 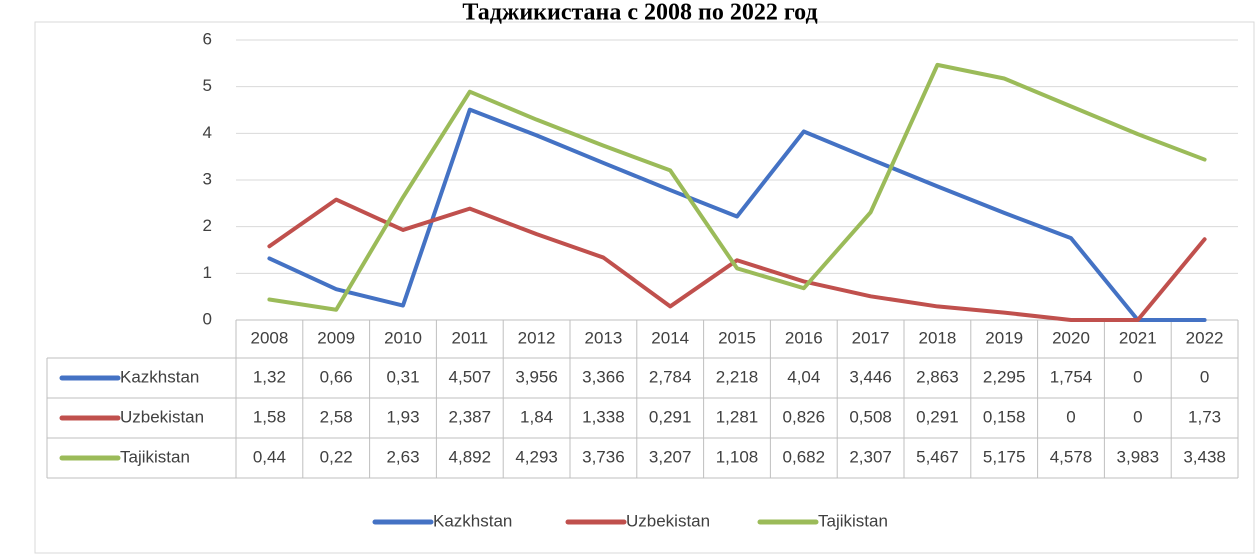 I want to click on table-value: 1,281, so click(x=737, y=416).